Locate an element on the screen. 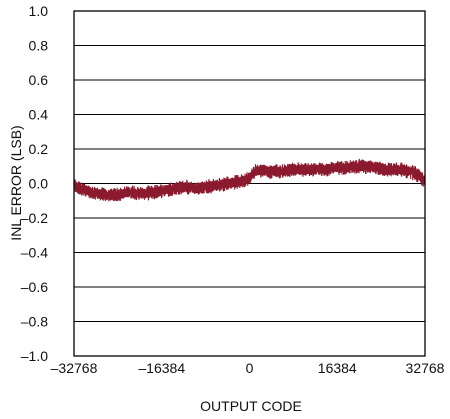 The image size is (450, 419). y-tick-labels: 1.0 0.8 0.6 0.4 0.2 0.0 –0.2 –0.4 –0.6 –0.8 –1.0 is located at coordinates (34, 183).